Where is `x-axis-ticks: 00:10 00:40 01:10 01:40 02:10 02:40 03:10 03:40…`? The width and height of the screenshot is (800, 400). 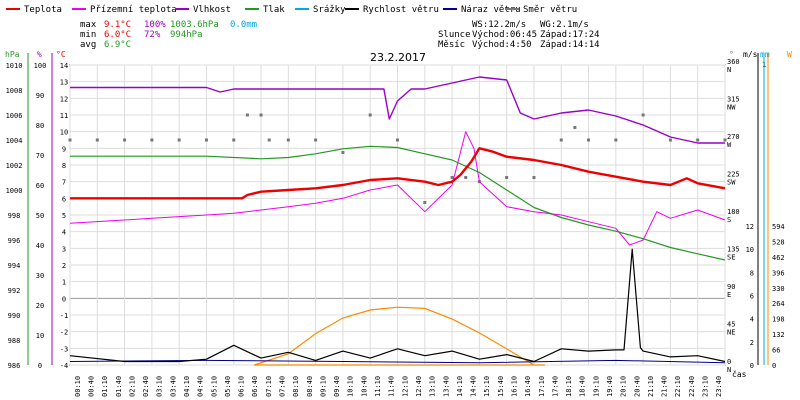 x-axis-ticks: 00:10 00:40 01:10 01:40 02:10 02:40 03:10 03:40… is located at coordinates (410, 383).